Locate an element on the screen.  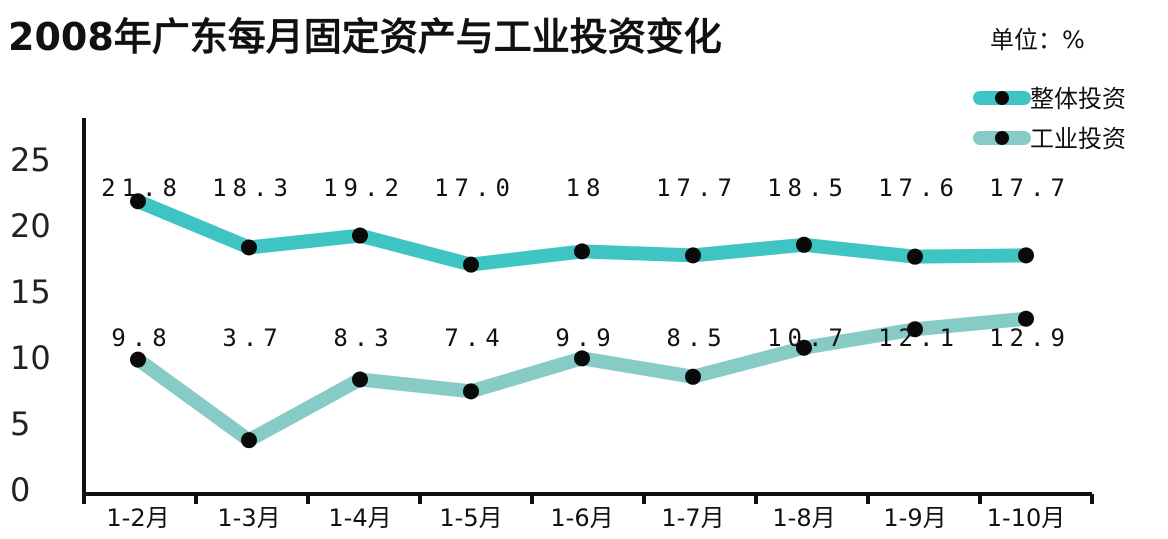
data-label: 7.4 is located at coordinates (474, 338).